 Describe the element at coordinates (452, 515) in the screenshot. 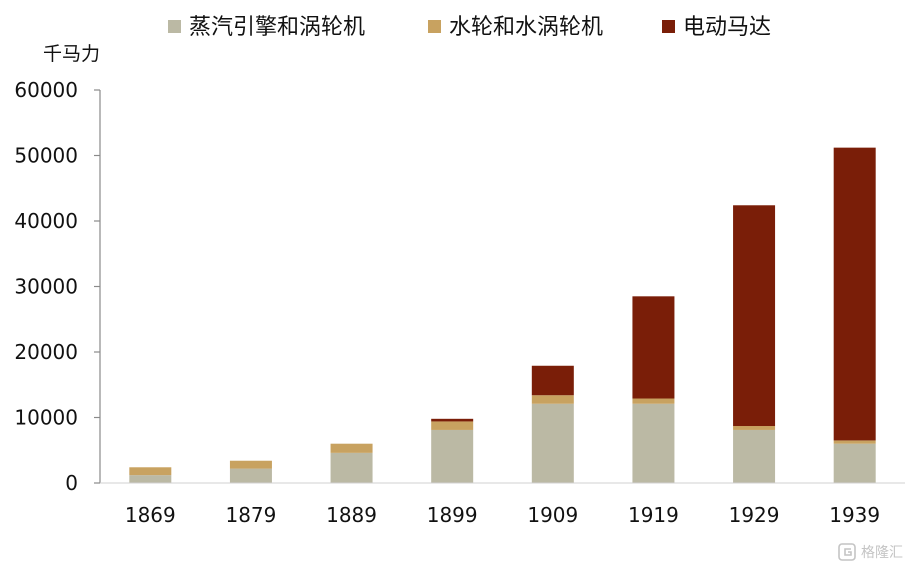

I see `x-tick-label: 1899` at that location.